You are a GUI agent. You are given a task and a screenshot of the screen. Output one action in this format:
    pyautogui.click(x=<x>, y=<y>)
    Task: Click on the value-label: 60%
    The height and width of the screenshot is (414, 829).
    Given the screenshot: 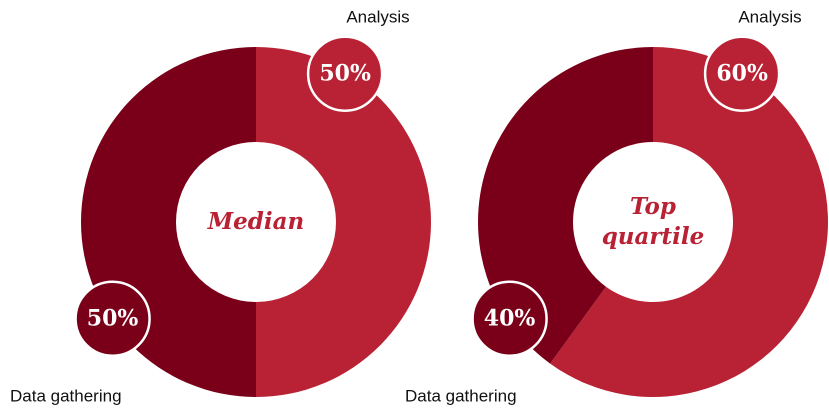 What is the action you would take?
    pyautogui.click(x=742, y=74)
    